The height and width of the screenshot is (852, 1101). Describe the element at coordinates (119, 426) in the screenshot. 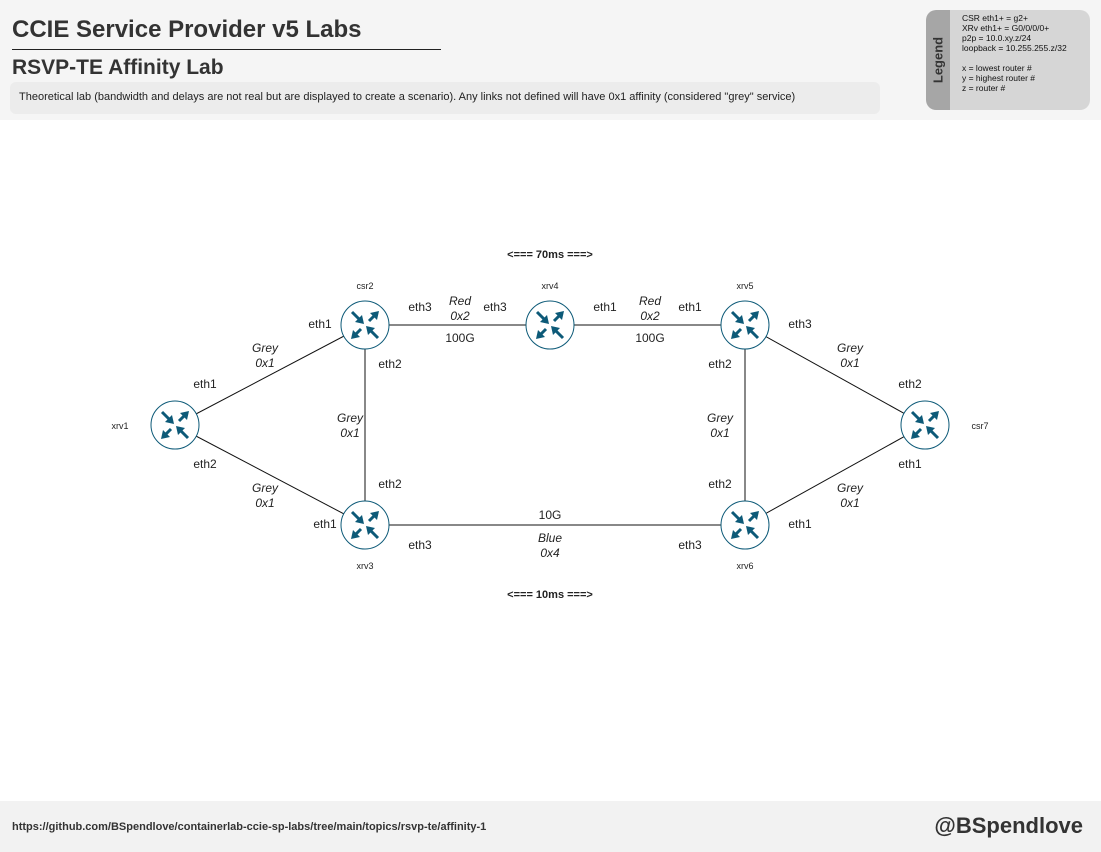

I see `router-name-label: xrv1` at that location.